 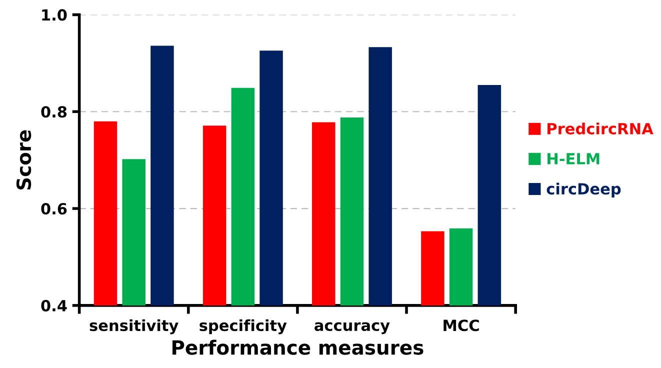 What do you see at coordinates (54, 209) in the screenshot?
I see `y-tick-label: 0.6` at bounding box center [54, 209].